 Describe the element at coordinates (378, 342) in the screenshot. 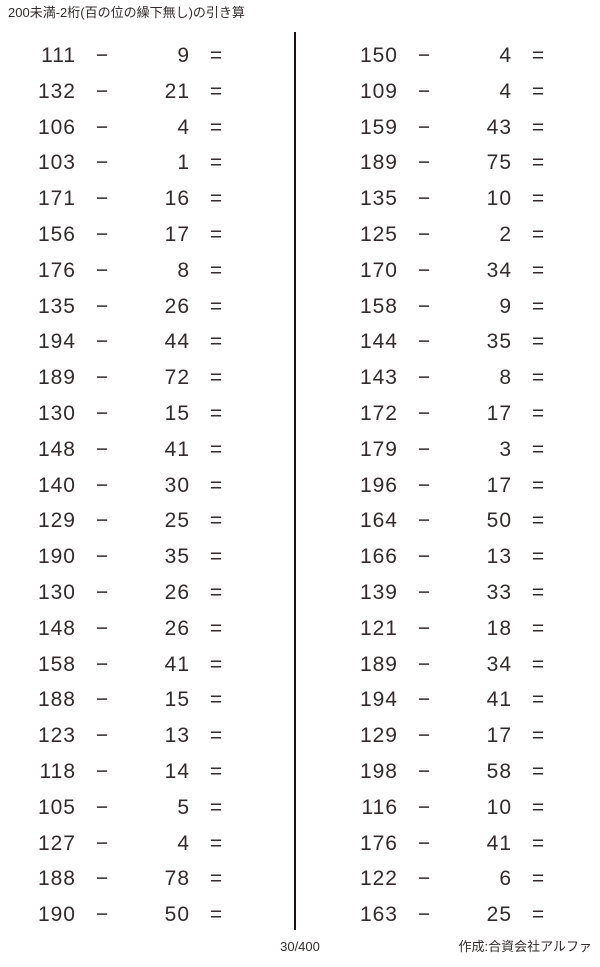

I see `minuend: 144` at that location.